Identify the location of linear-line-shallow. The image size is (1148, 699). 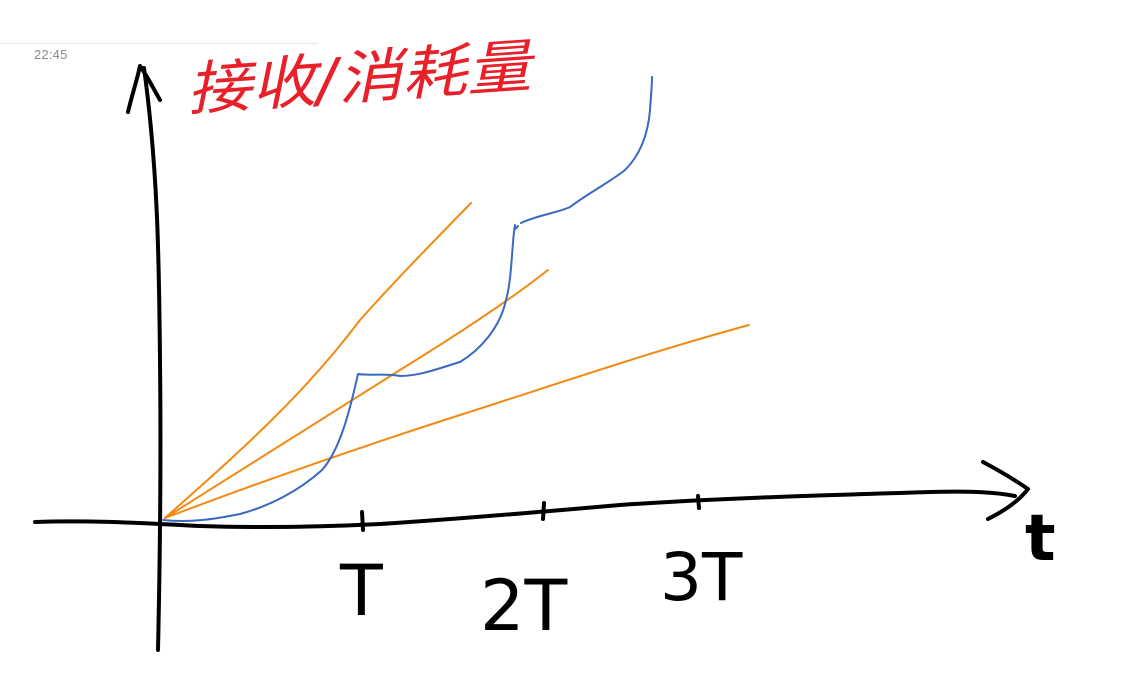
(457, 421).